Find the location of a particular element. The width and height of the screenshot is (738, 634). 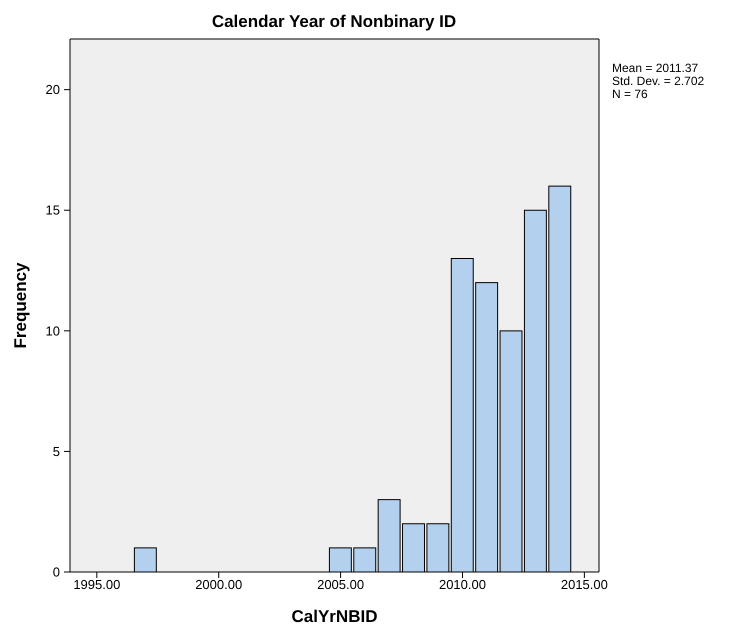

chart-title: Calendar Year of Nonbinary ID is located at coordinates (334, 22).